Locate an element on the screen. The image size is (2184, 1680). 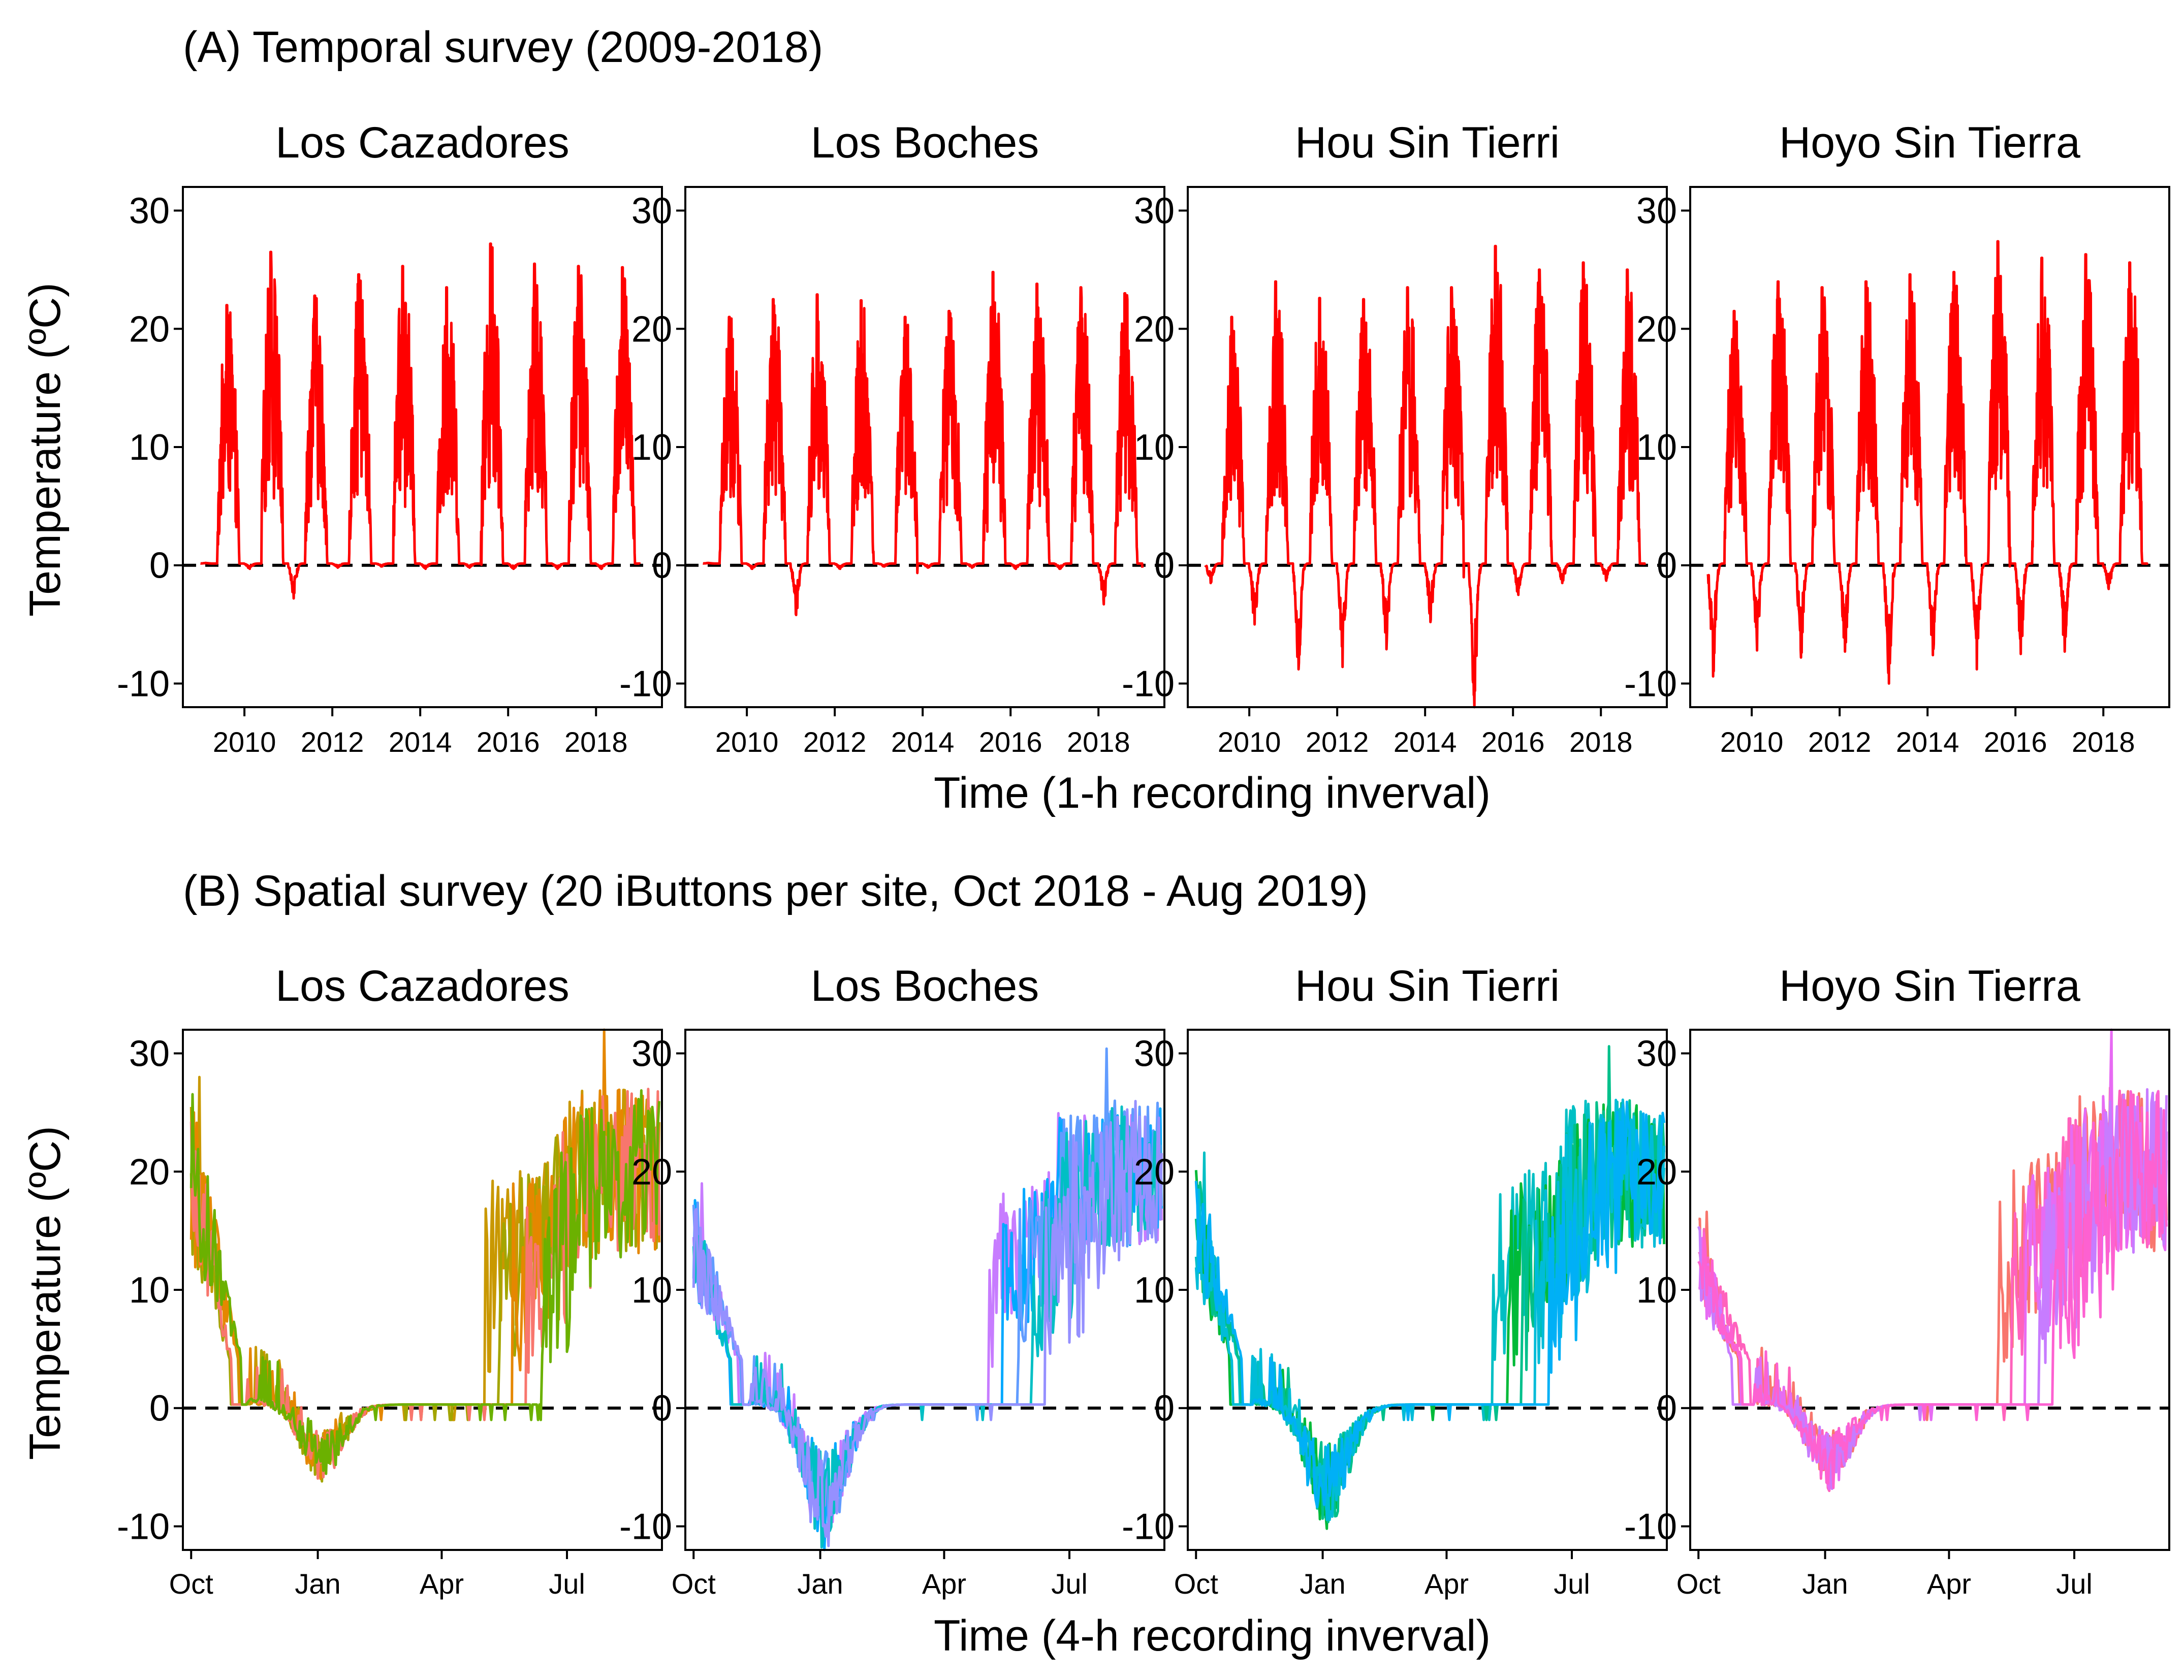
panel-b-los-cazadores: Los Cazadores -10 0 10 20 30 Oct Jan Apr Jul is located at coordinates (390, 1281).